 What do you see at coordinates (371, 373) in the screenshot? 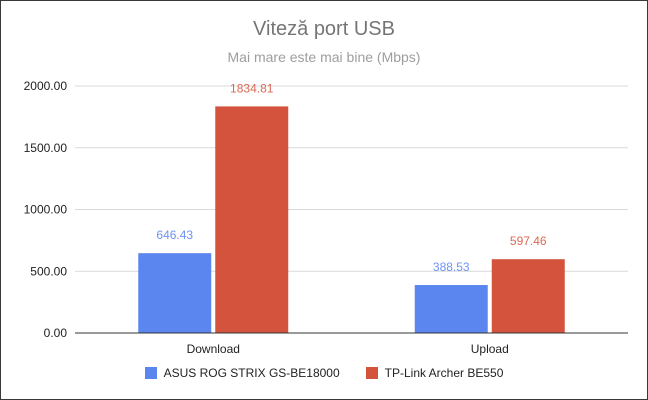
I see `legend-swatch-tplink` at bounding box center [371, 373].